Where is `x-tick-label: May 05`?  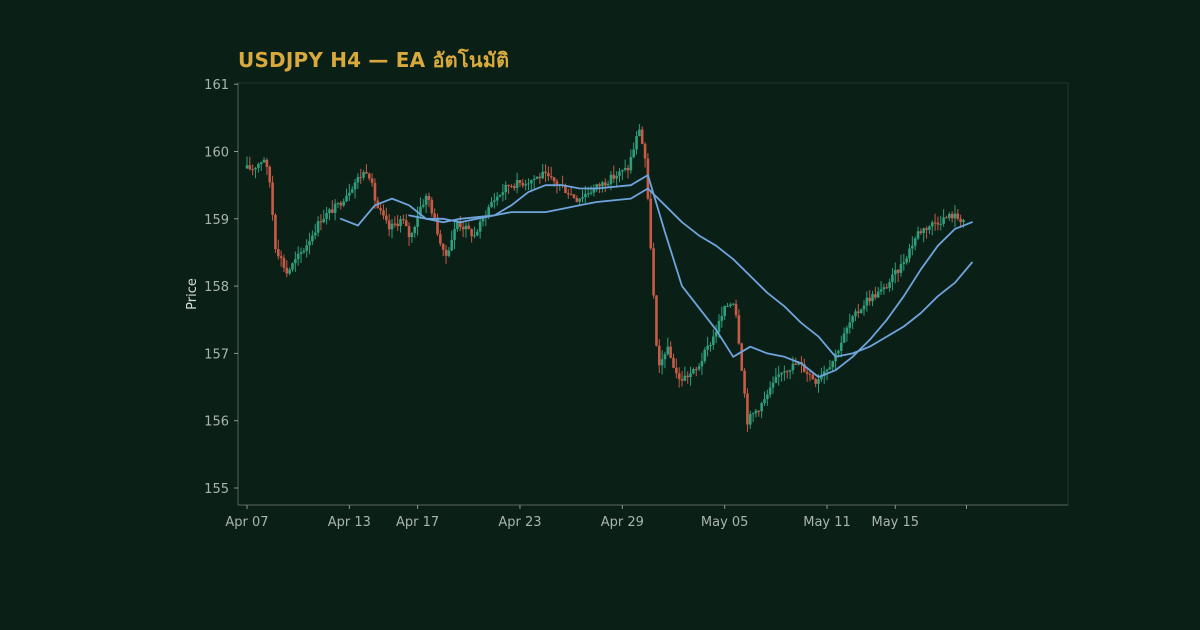
x-tick-label: May 05 is located at coordinates (725, 522).